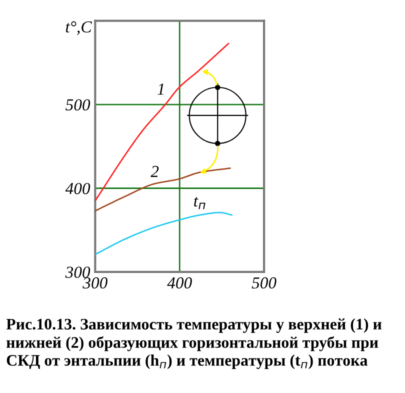  What do you see at coordinates (179, 283) in the screenshot?
I see `x-tick-label: 400` at bounding box center [179, 283].